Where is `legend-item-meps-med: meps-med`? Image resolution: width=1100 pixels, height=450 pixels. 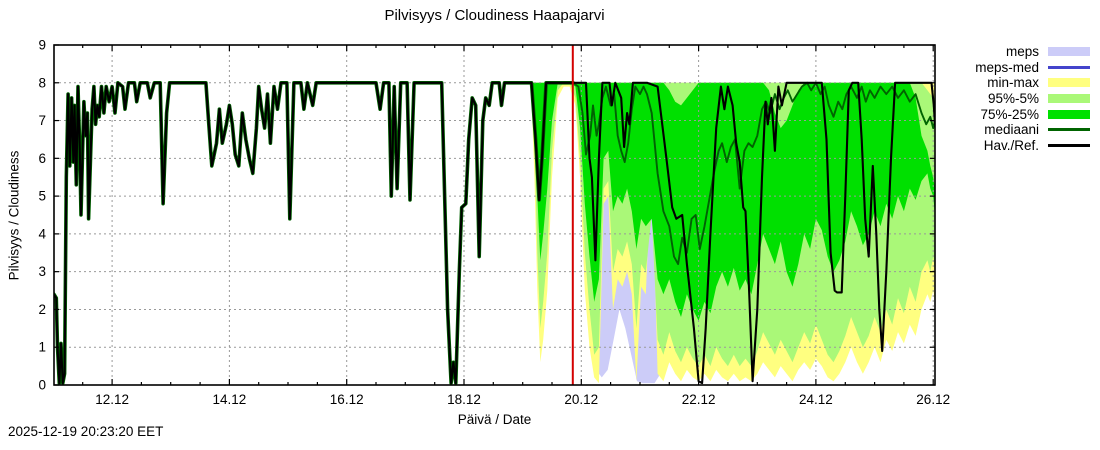
legend-item-meps-med: meps-med is located at coordinates (1032, 68).